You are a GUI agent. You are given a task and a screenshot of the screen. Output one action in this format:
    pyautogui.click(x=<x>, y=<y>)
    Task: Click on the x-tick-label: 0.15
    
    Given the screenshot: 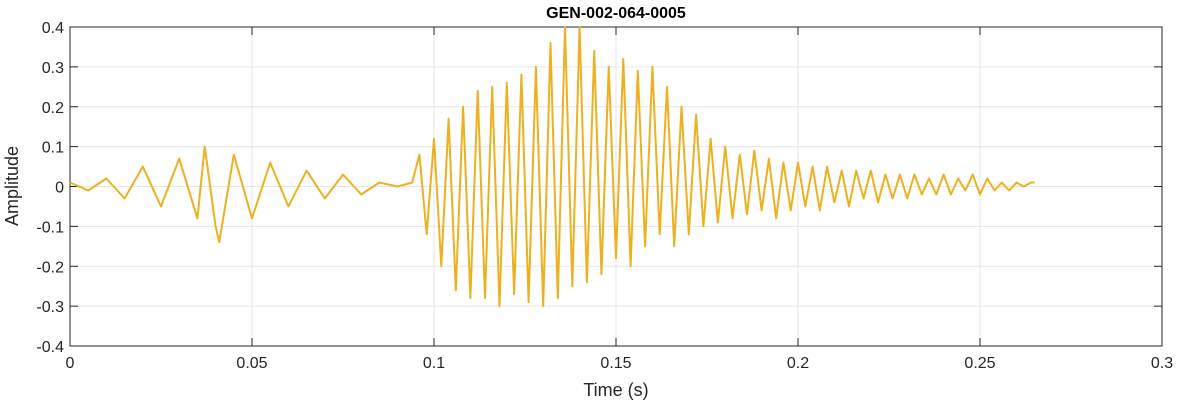 What is the action you would take?
    pyautogui.click(x=615, y=363)
    